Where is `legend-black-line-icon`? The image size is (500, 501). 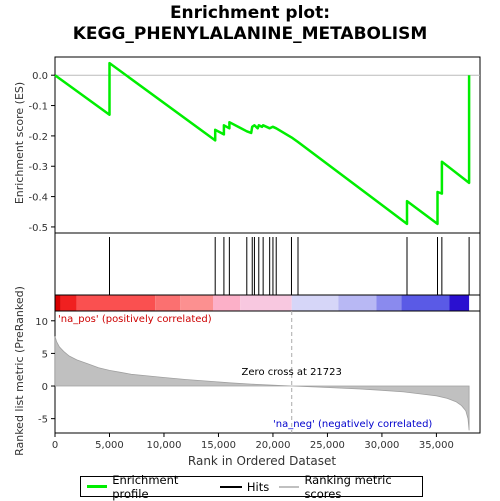 legend-black-line-icon is located at coordinates (230, 486).